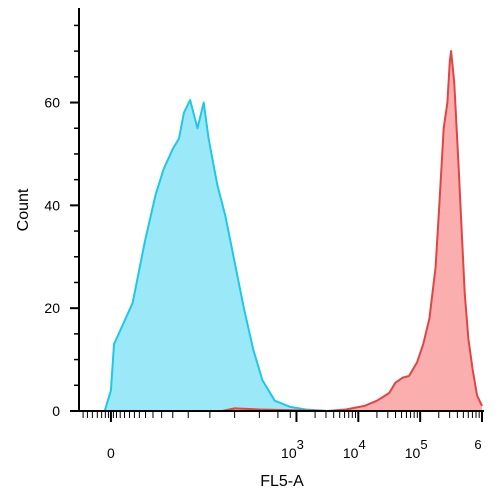 The image size is (500, 500). What do you see at coordinates (52, 205) in the screenshot?
I see `y-tick-label: 40` at bounding box center [52, 205].